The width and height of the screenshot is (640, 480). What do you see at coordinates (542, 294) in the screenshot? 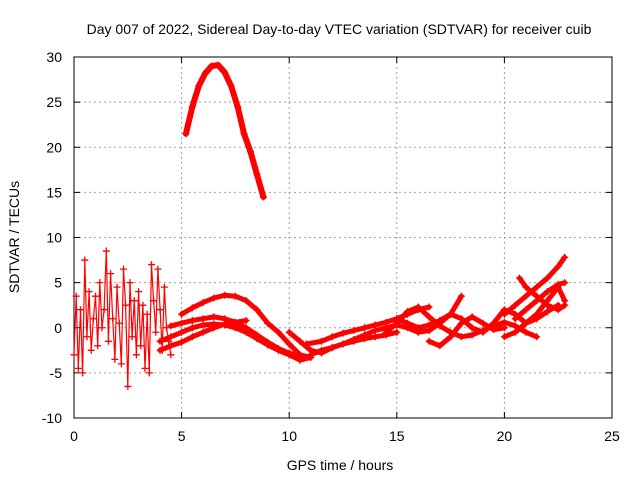
I see `series-track-n` at bounding box center [542, 294].